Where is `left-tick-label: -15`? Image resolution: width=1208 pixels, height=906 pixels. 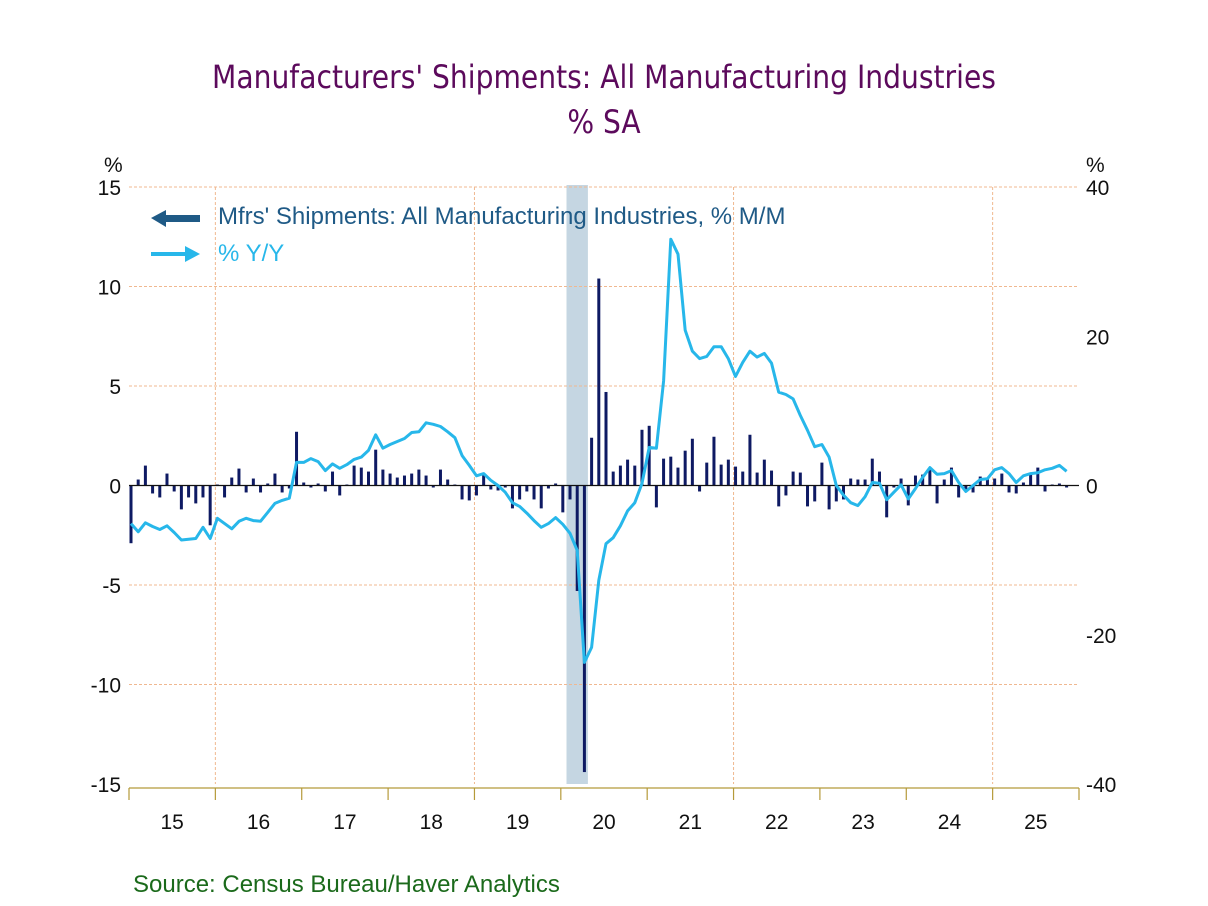 left-tick-label: -15 is located at coordinates (106, 785).